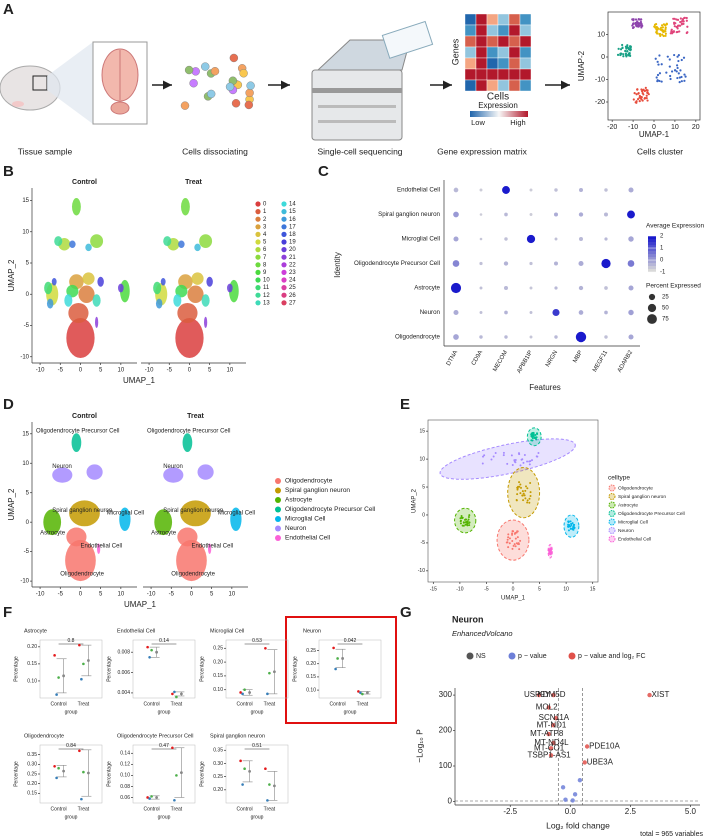  What do you see at coordinates (317, 490) in the screenshot?
I see `legend-label: Spiral ganglion neuron` at bounding box center [317, 490].